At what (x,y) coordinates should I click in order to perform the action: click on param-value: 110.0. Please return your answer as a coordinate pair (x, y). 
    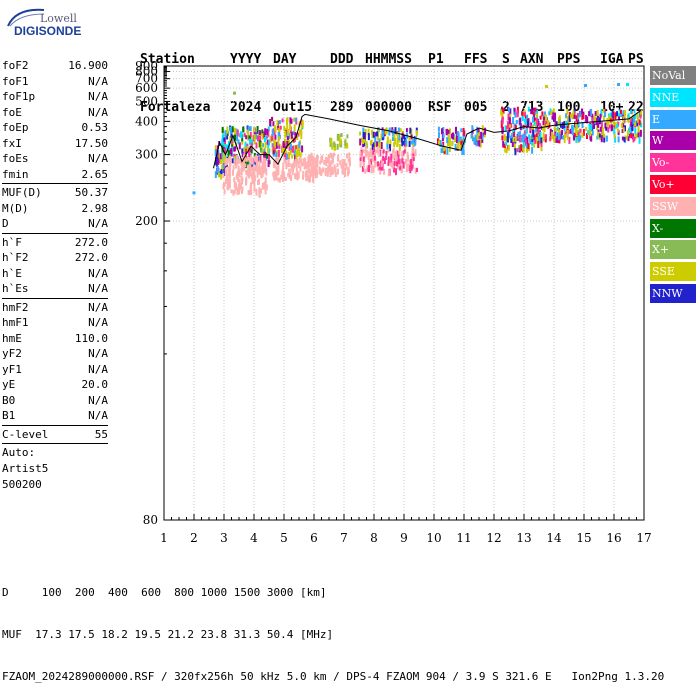
    Looking at the image, I should click on (91, 338).